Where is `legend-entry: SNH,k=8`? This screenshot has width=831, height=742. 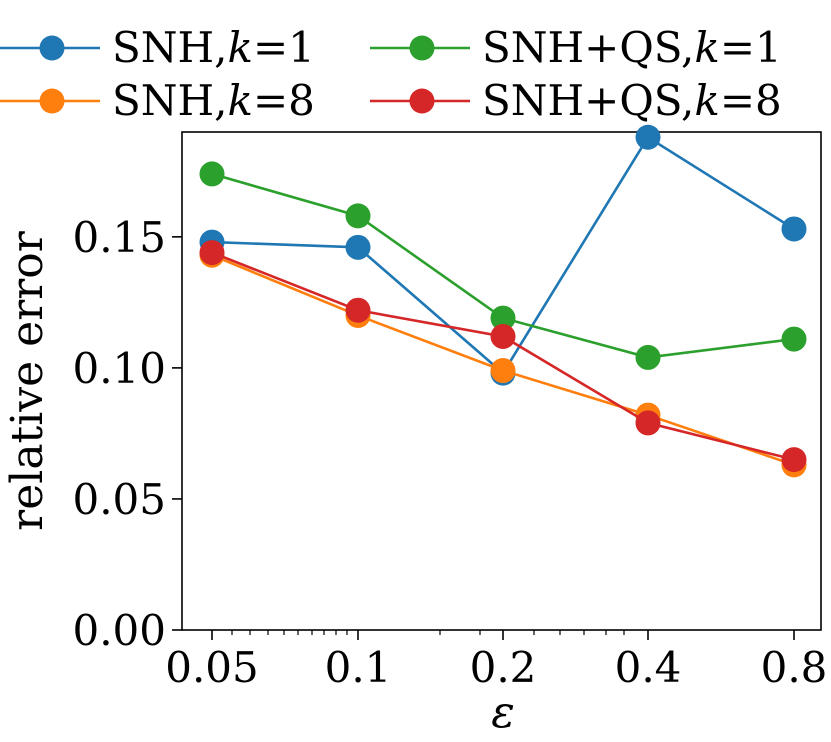
legend-entry: SNH,k=8 is located at coordinates (157, 100).